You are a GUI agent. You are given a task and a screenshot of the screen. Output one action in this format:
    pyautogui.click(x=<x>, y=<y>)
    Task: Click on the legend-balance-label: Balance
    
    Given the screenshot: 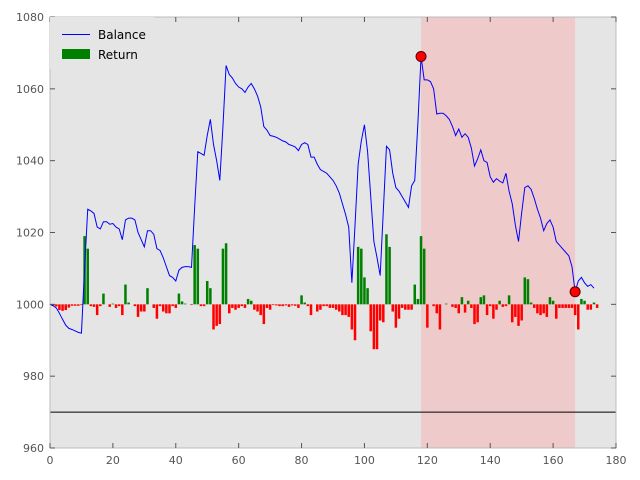 What is the action you would take?
    pyautogui.click(x=122, y=35)
    